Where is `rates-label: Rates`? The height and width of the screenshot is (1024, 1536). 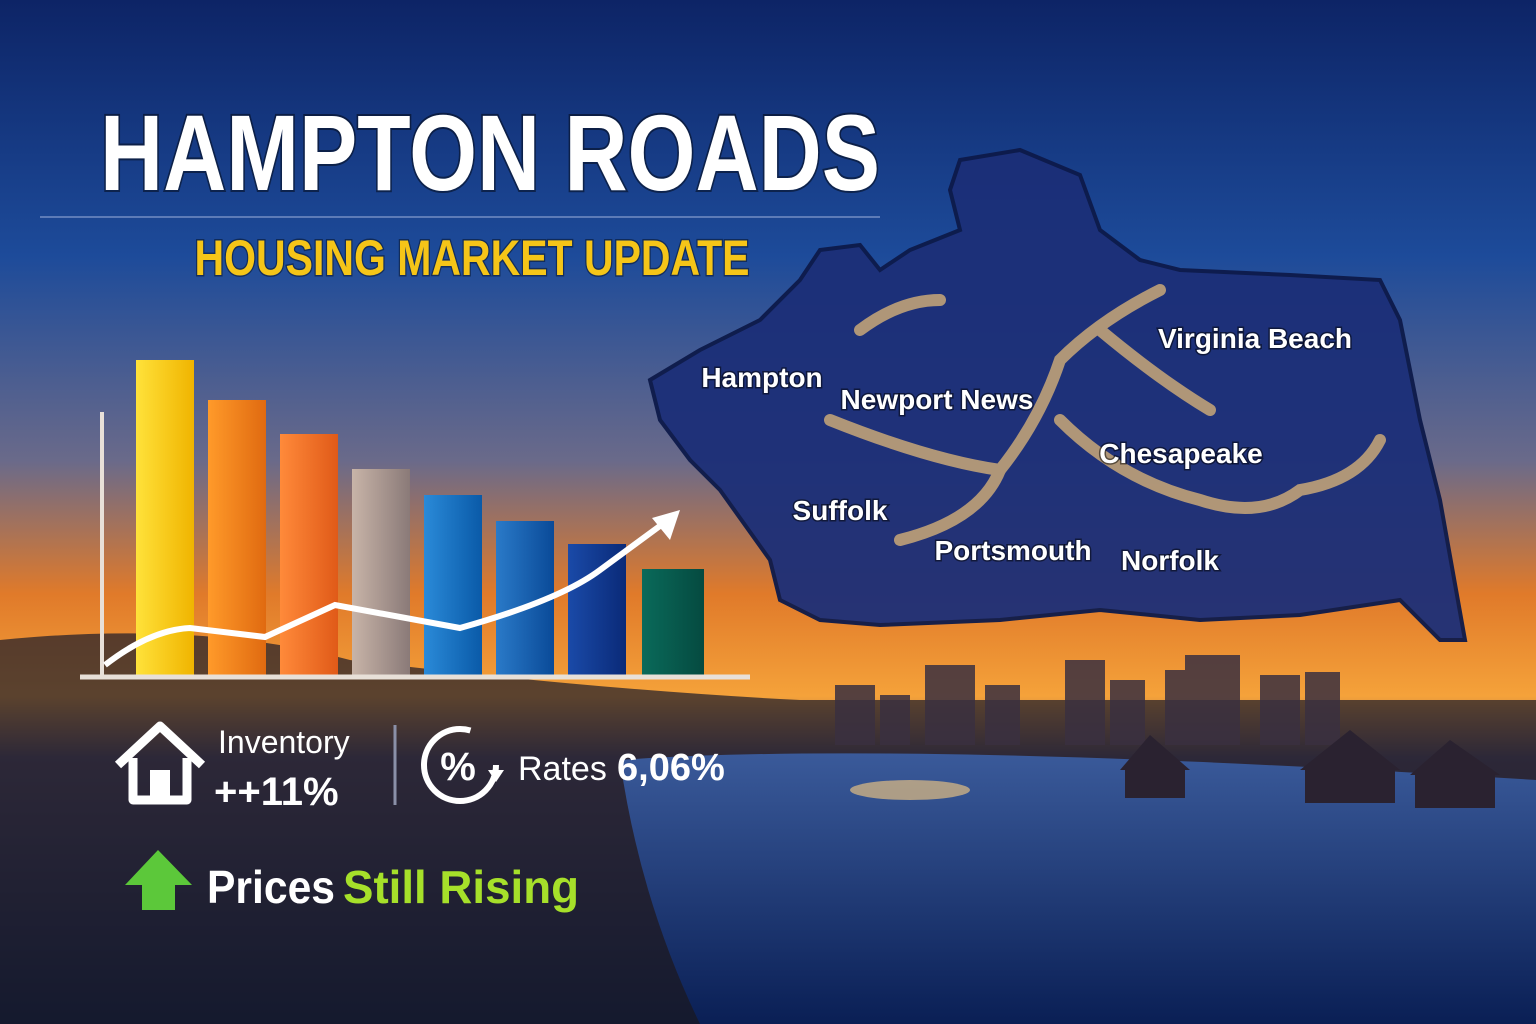
rates-label: Rates is located at coordinates (562, 769).